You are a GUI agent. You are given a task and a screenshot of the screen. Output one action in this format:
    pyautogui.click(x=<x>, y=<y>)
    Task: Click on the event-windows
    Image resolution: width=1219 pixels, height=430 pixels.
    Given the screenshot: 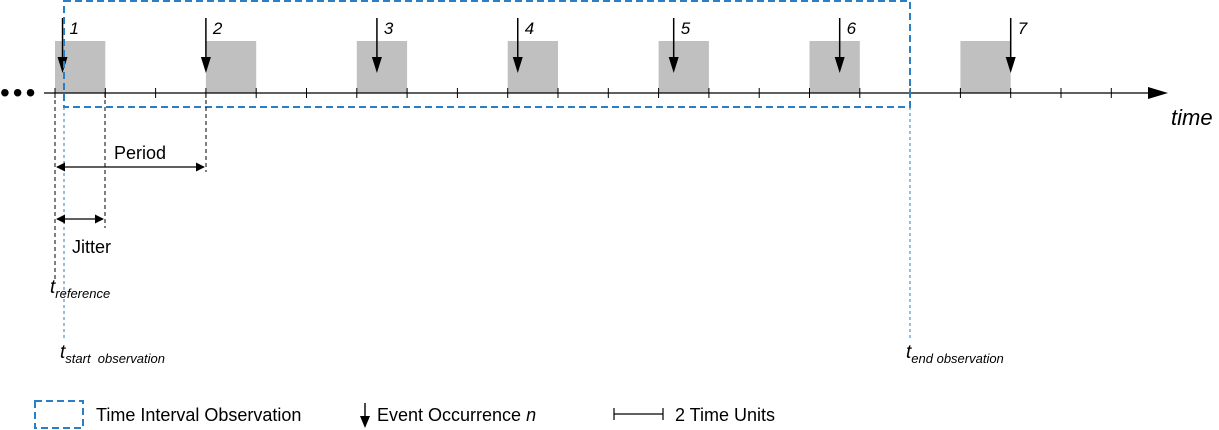 What is the action you would take?
    pyautogui.click(x=533, y=67)
    